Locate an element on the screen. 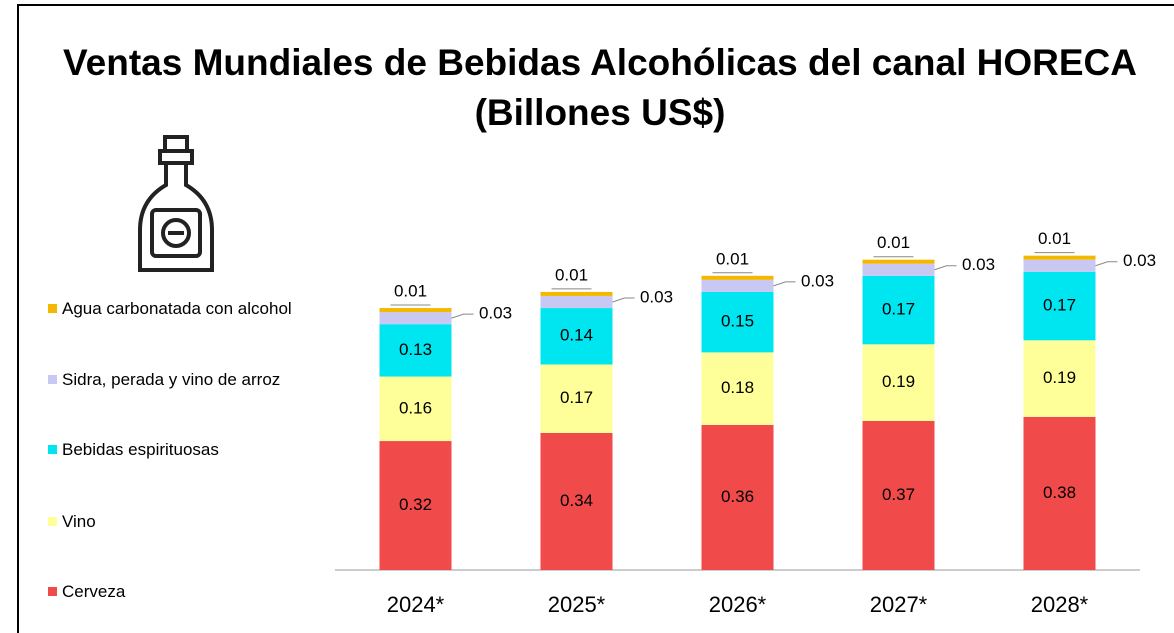 This screenshot has height=633, width=1174. legend-item: Bebidas espirituosas is located at coordinates (178, 450).